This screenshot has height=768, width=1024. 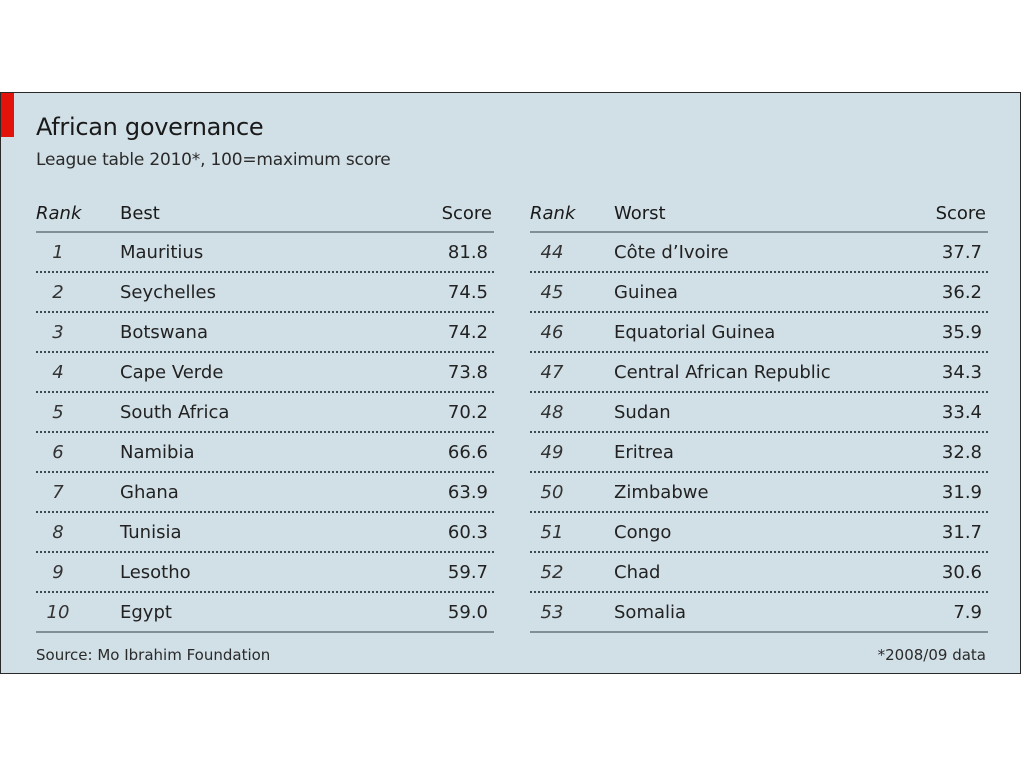 I want to click on worst-rank-cell: 49, so click(x=552, y=452).